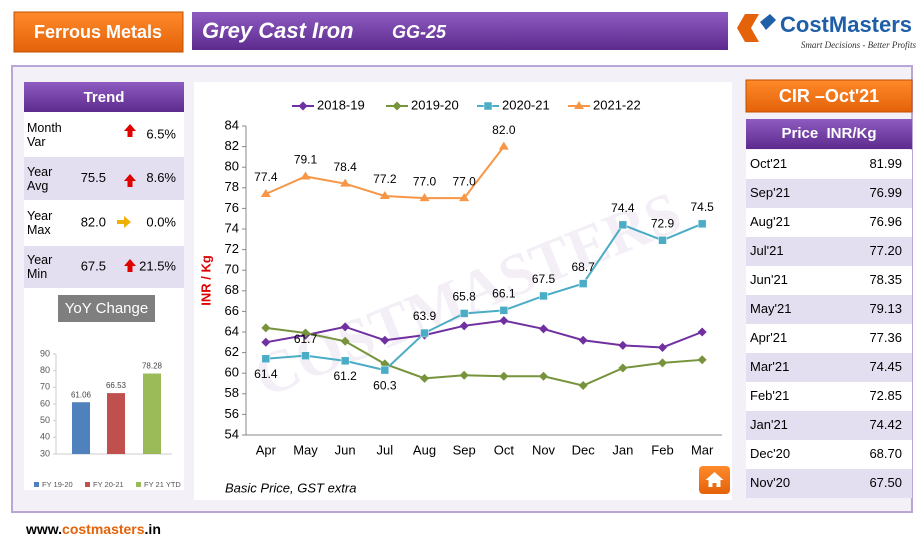 The image size is (924, 546). Describe the element at coordinates (885, 366) in the screenshot. I see `price-value: 74.45` at that location.